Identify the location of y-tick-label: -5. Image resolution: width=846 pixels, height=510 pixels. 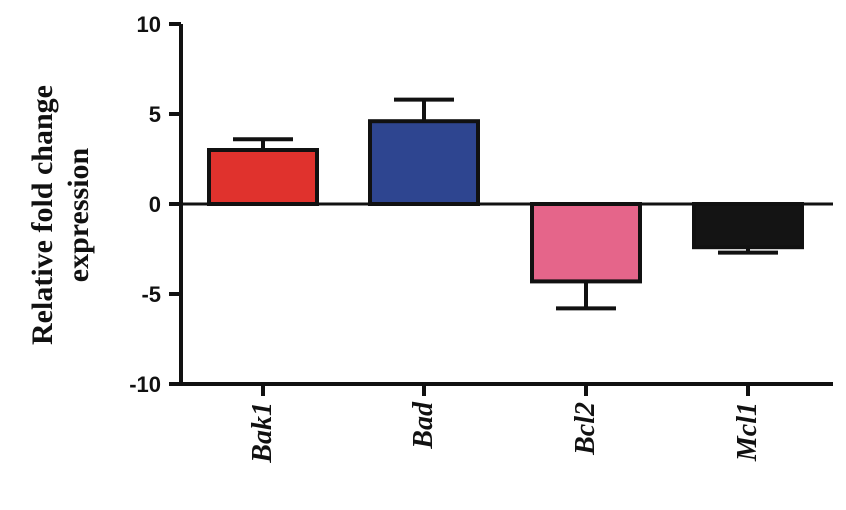
(151, 294).